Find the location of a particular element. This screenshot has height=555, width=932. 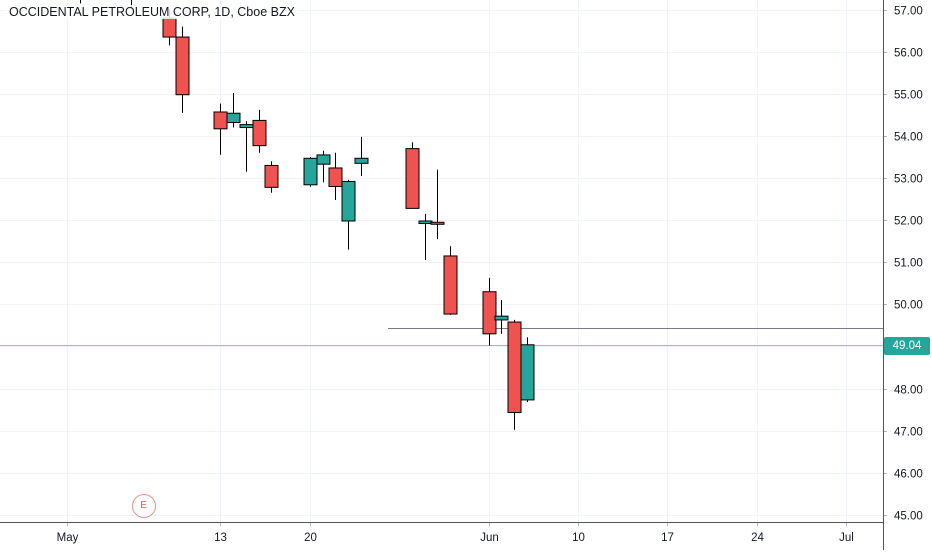

y-tick-label: 48.00 is located at coordinates (908, 391).